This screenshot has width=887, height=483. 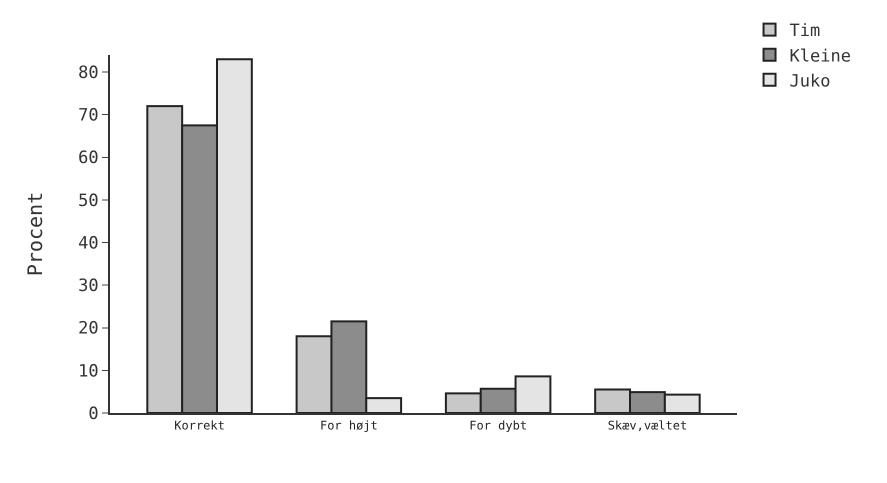 What do you see at coordinates (199, 425) in the screenshot?
I see `x-tick-label: Korrekt` at bounding box center [199, 425].